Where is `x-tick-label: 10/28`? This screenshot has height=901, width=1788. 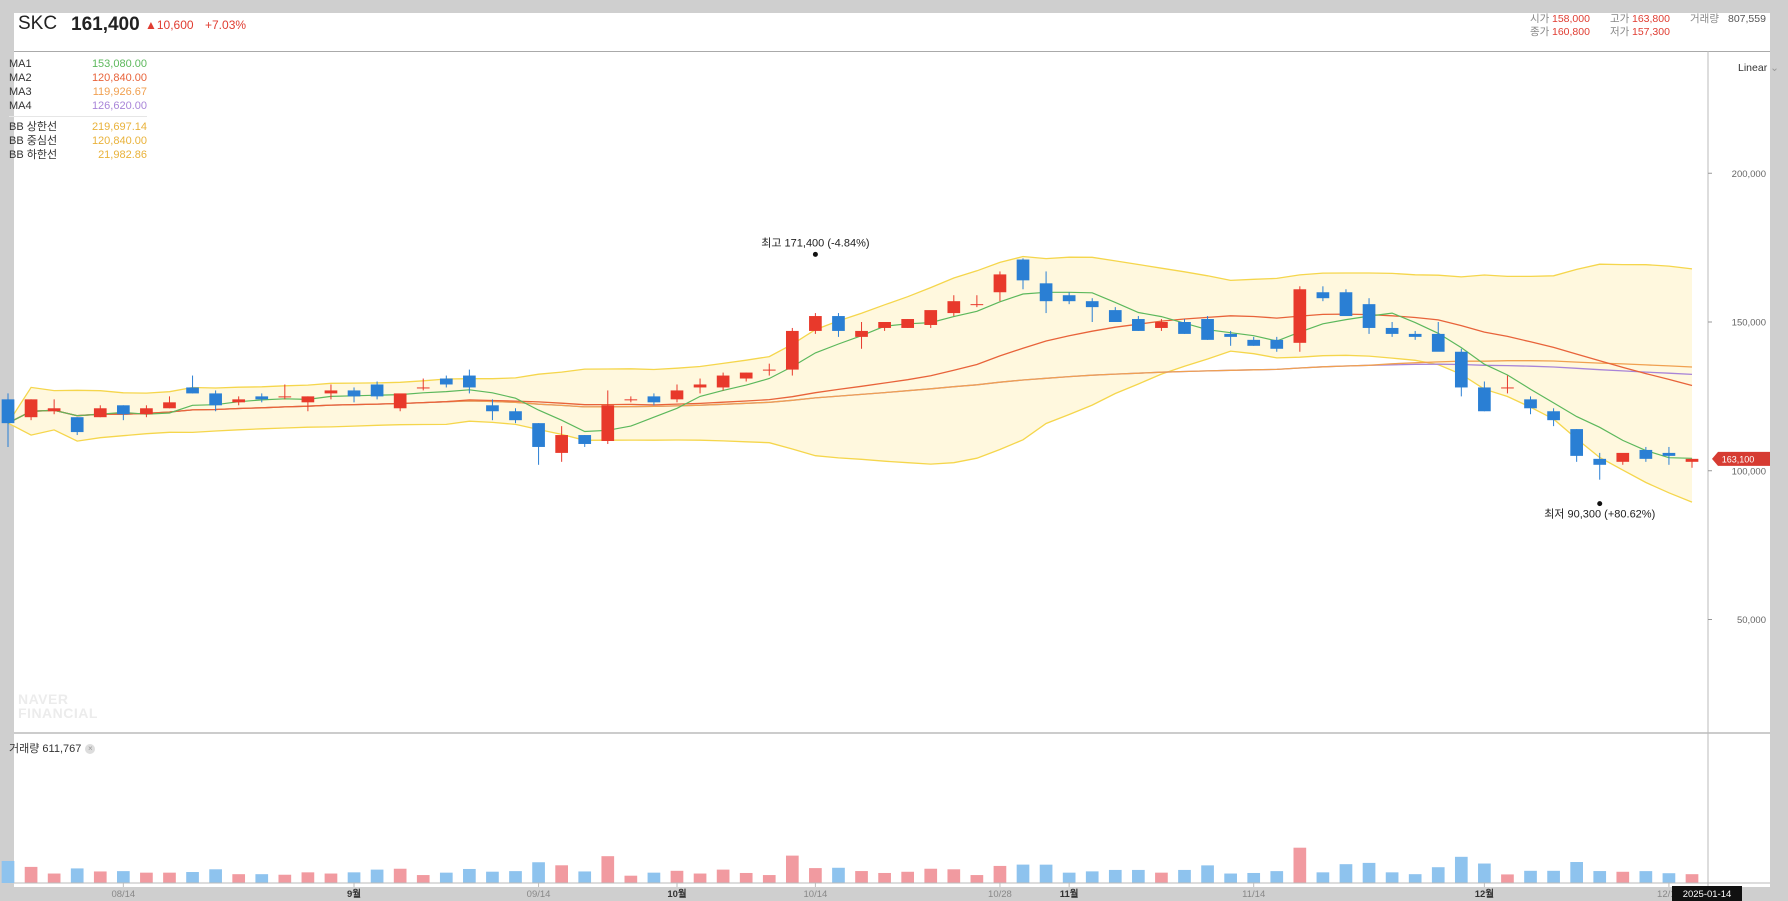
x-tick-label: 10/28 is located at coordinates (1000, 894).